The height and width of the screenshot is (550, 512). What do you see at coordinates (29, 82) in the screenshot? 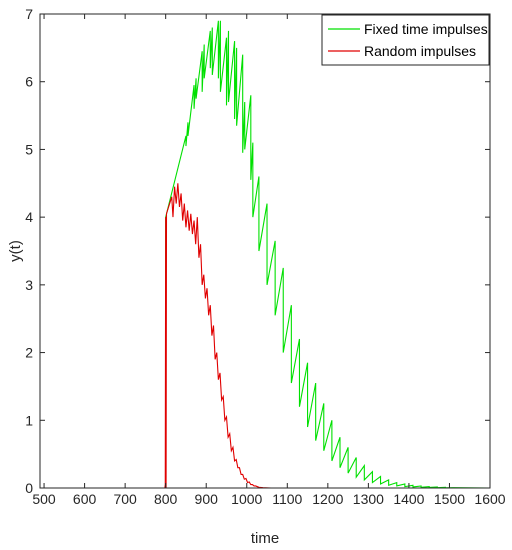
I see `y-tick-label: 6` at bounding box center [29, 82].